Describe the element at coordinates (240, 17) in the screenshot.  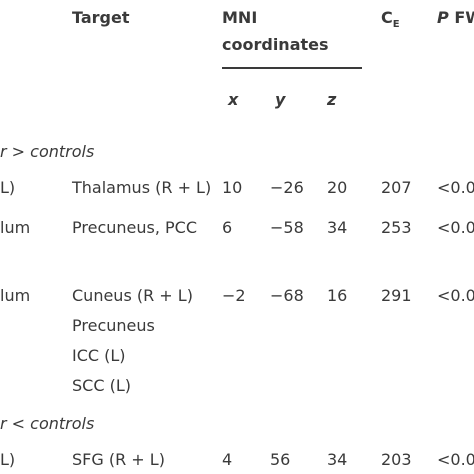
I see `header-mni: MNI` at that location.